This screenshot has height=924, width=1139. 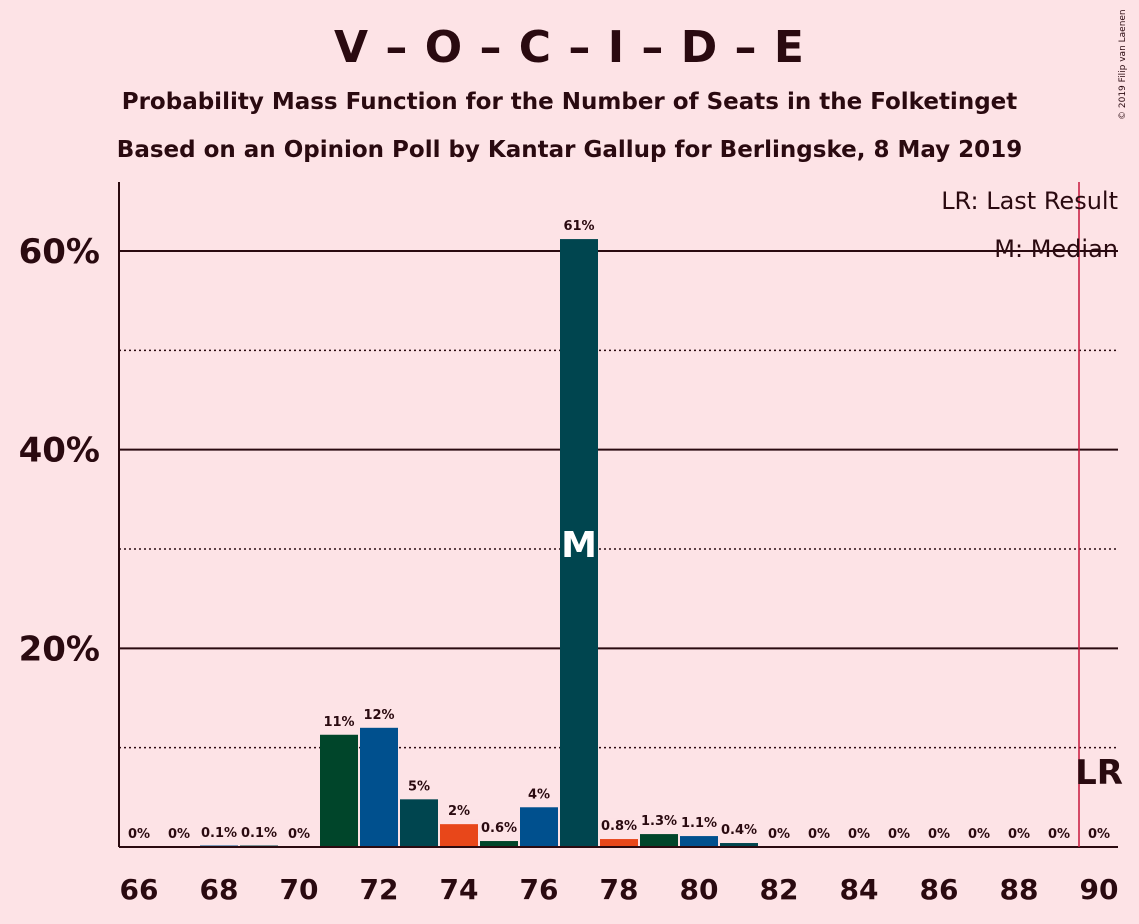 I want to click on data-label-76: 4%, so click(x=539, y=794).